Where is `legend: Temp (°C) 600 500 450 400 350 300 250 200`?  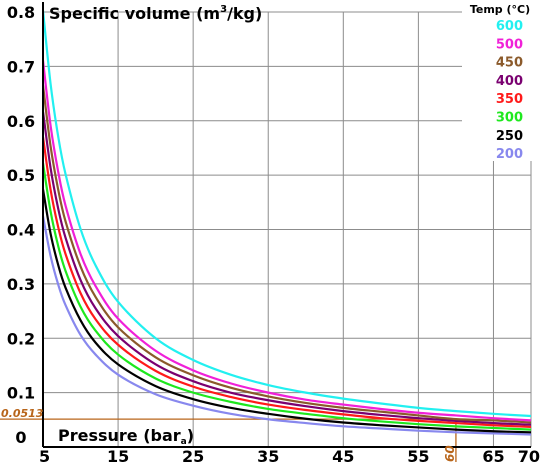 legend: Temp (°C) 600 500 450 400 350 300 250 200 is located at coordinates (501, 81).